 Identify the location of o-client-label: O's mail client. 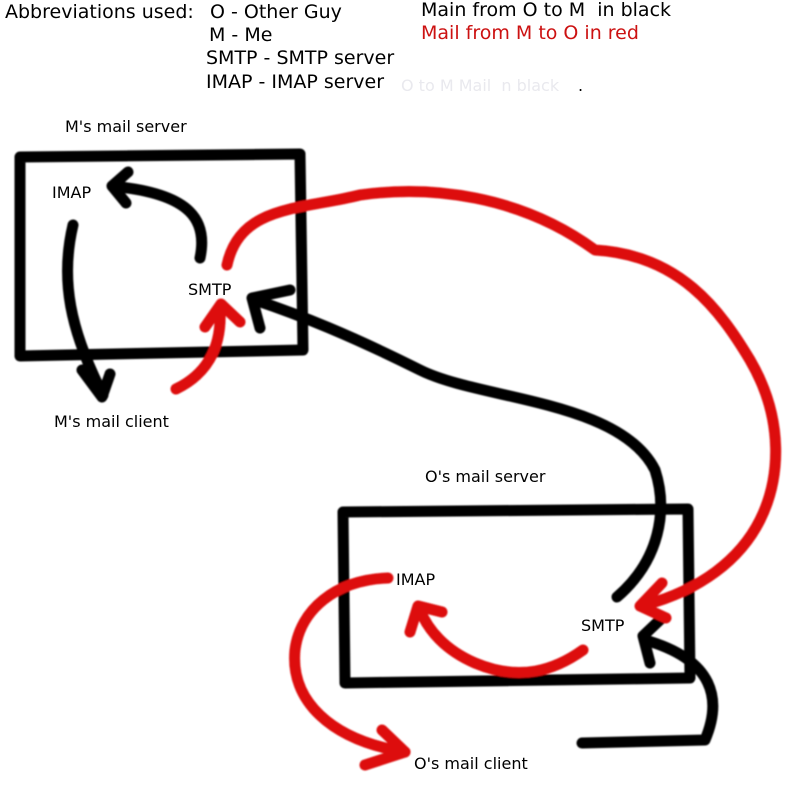
(471, 763).